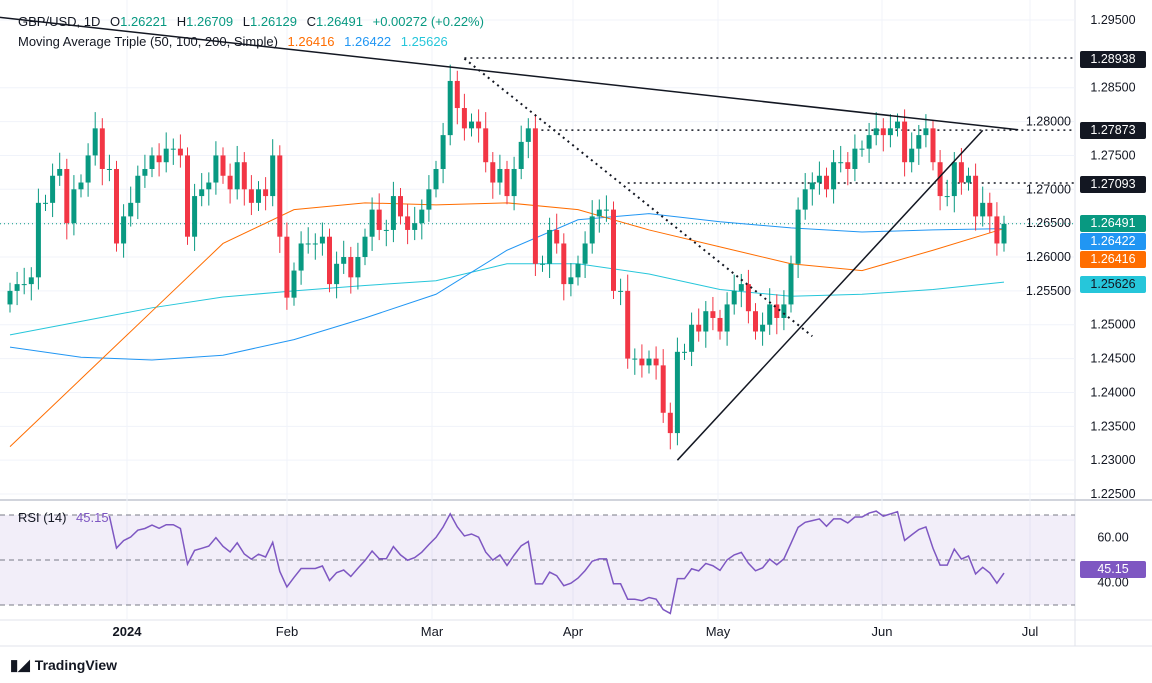 This screenshot has height=683, width=1152. What do you see at coordinates (1113, 569) in the screenshot?
I see `rsi-badge: 45.15` at bounding box center [1113, 569].